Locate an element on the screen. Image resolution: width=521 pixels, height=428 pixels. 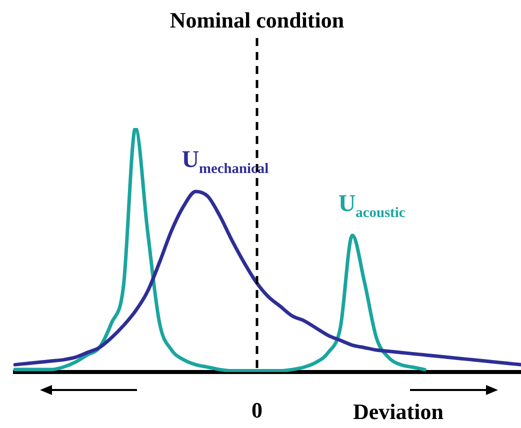
x-axis-title: Deviation is located at coordinates (398, 412).